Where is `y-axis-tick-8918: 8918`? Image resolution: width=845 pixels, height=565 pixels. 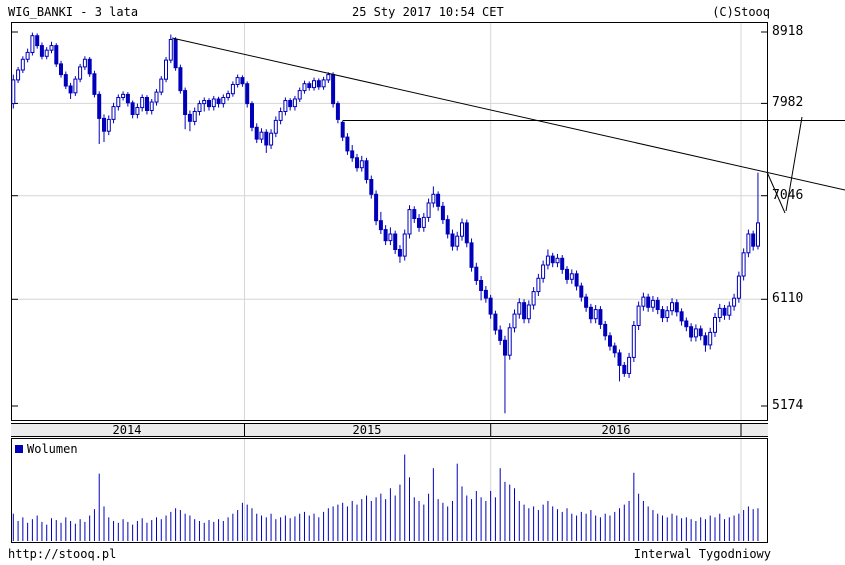
y-axis-tick-8918: 8918 is located at coordinates (788, 31).